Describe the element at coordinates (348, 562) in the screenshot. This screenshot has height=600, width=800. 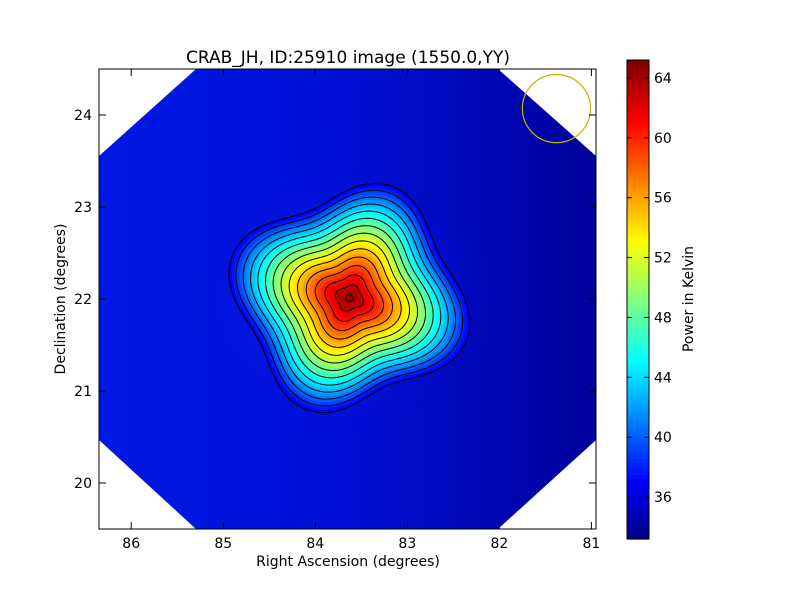
I see `x-axis-label: Right Ascension (degrees)` at that location.